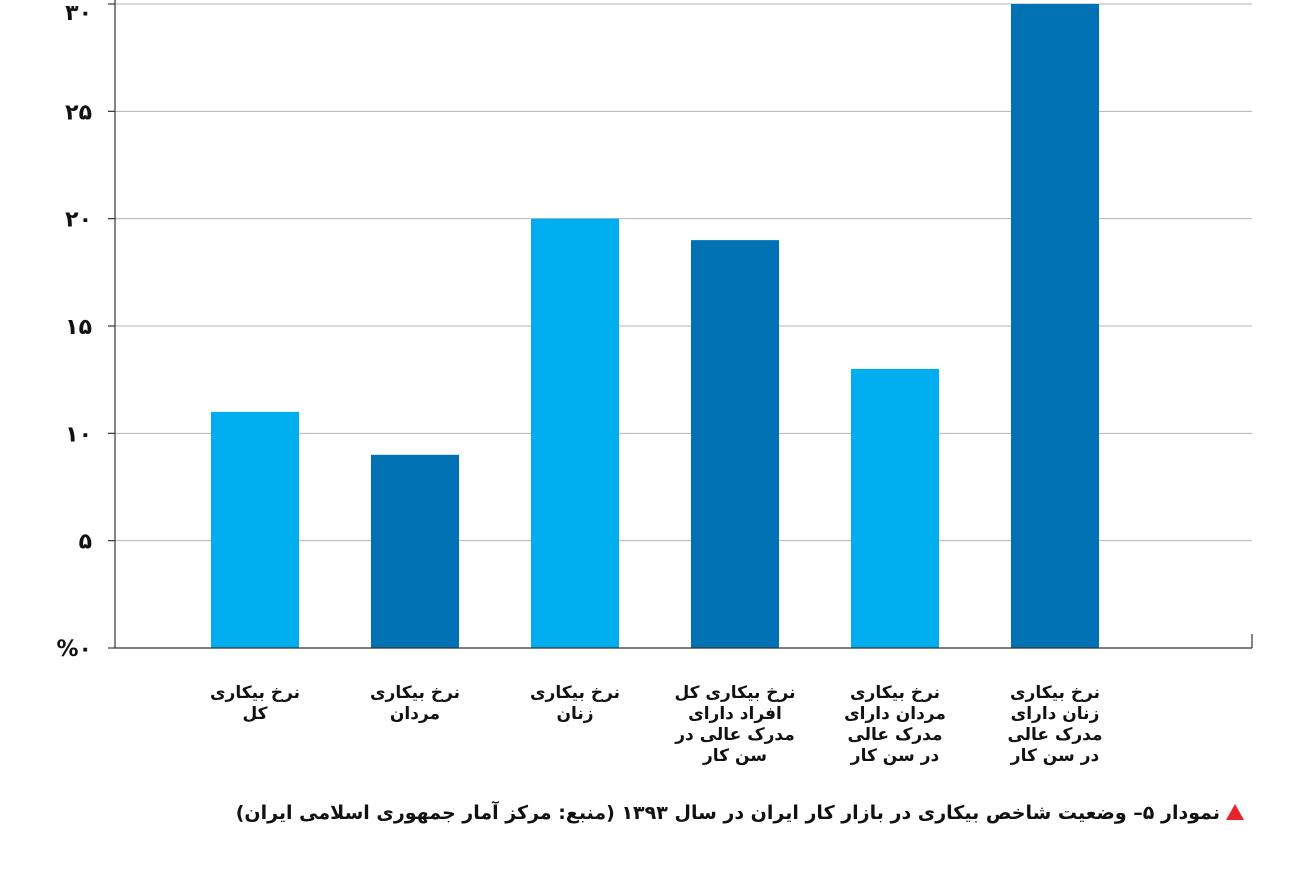 This screenshot has width=1294, height=870. I want to click on x-category-label-line: زنان دارای, so click(1055, 714).